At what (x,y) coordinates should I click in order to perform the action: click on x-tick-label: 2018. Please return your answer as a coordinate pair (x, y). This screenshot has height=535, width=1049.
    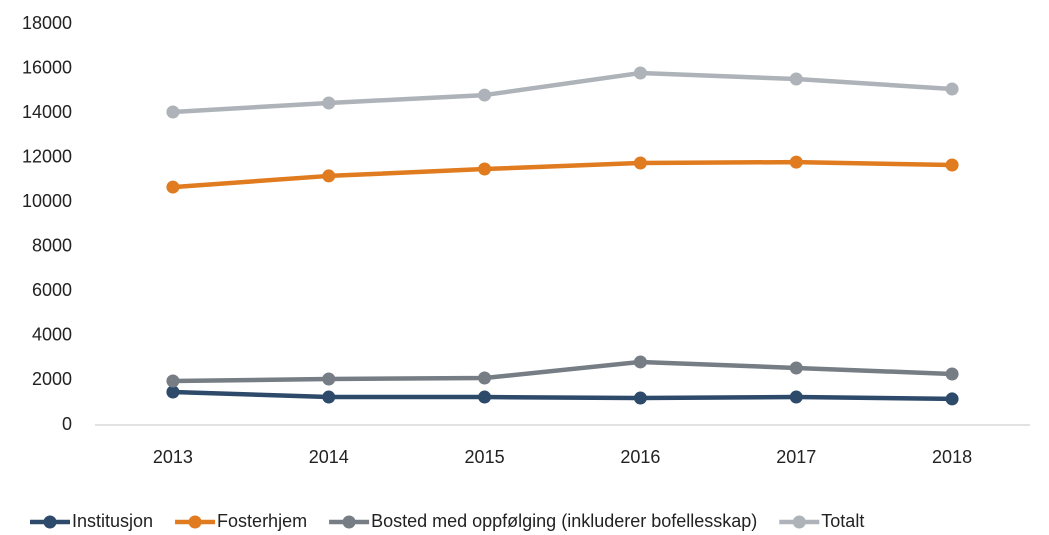
    Looking at the image, I should click on (952, 457).